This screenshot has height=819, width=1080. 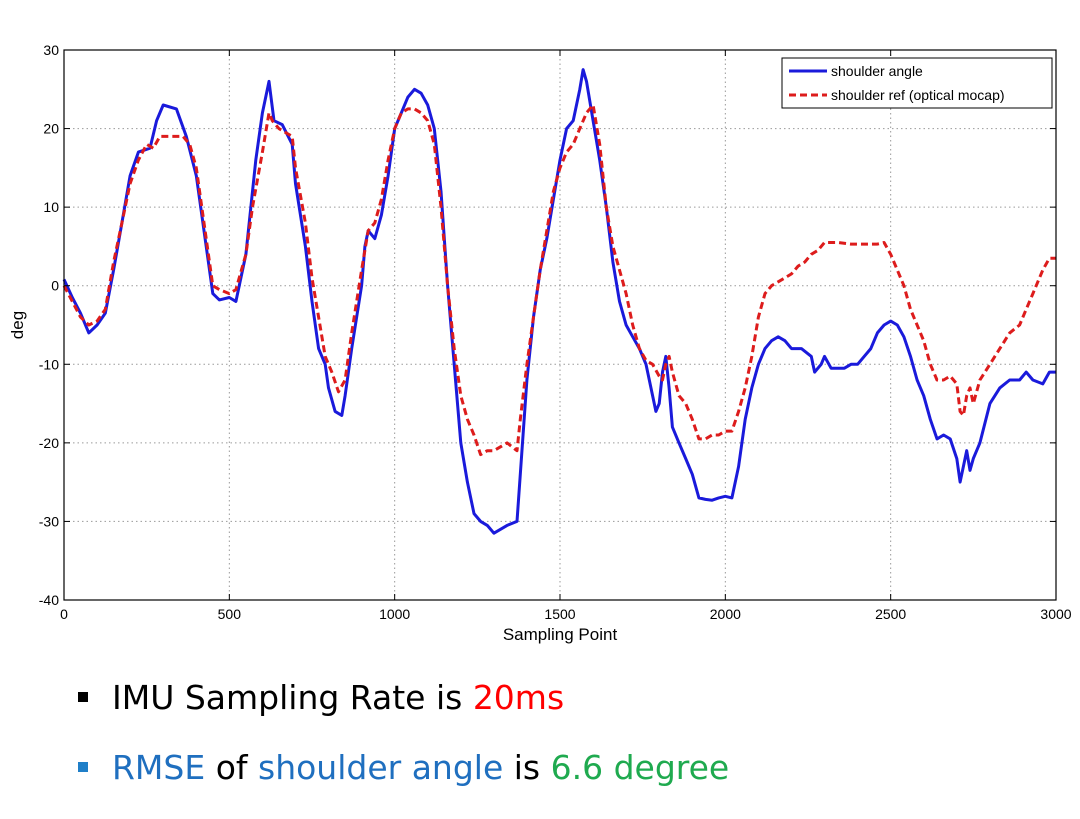 I want to click on bullet-text-part: of, so click(x=231, y=767).